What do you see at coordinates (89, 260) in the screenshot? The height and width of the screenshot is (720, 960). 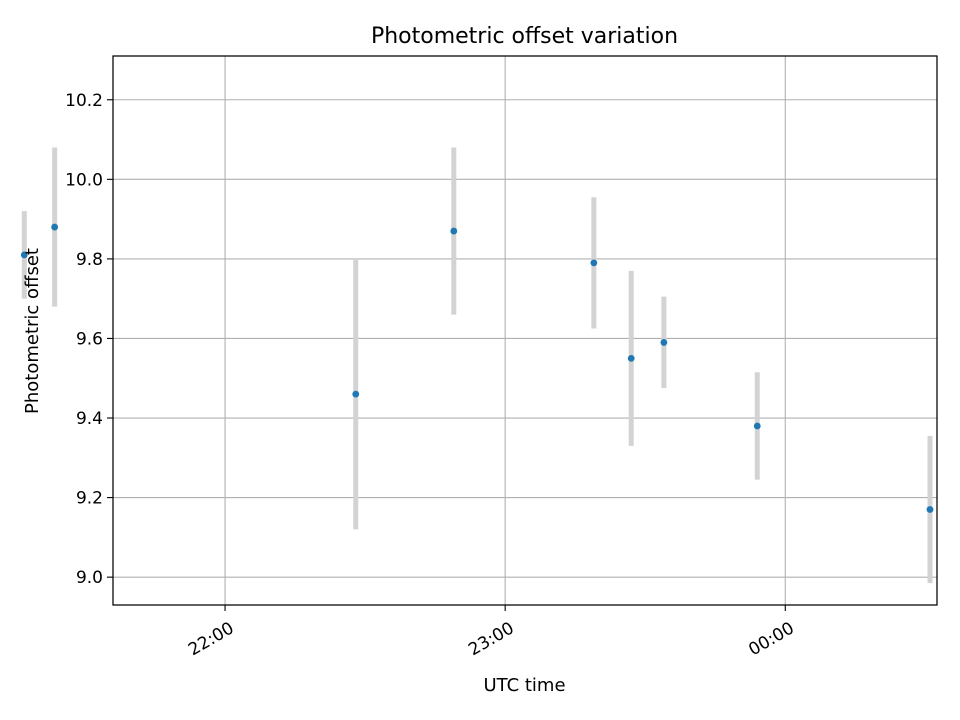 I see `y-tick-label: 9.8` at bounding box center [89, 260].